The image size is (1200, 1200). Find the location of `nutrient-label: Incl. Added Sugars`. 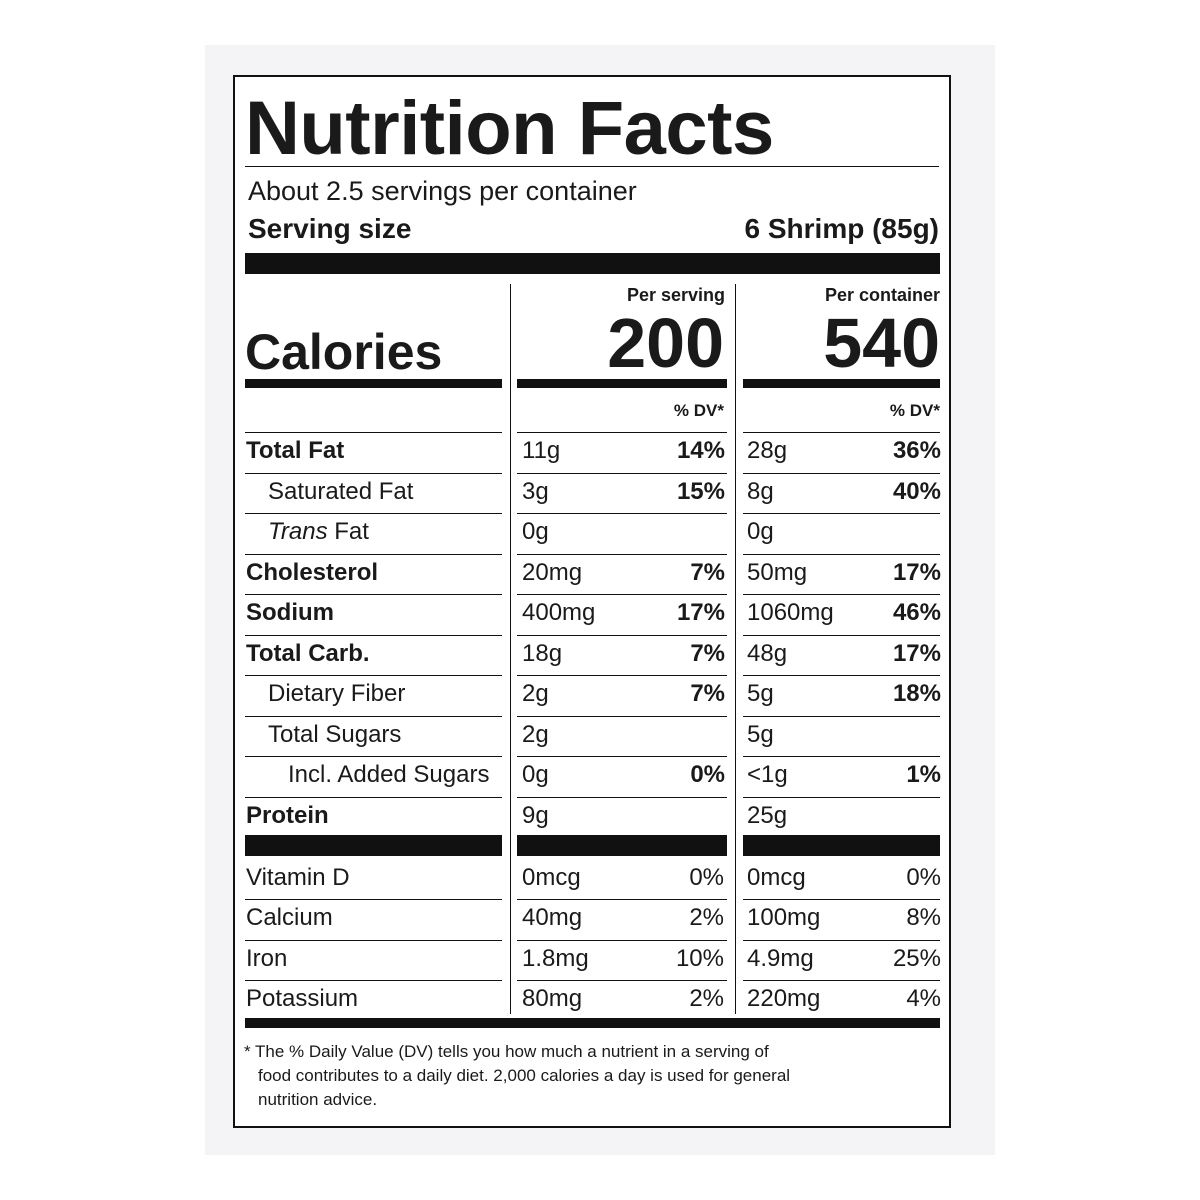

nutrient-label: Incl. Added Sugars is located at coordinates (388, 775).